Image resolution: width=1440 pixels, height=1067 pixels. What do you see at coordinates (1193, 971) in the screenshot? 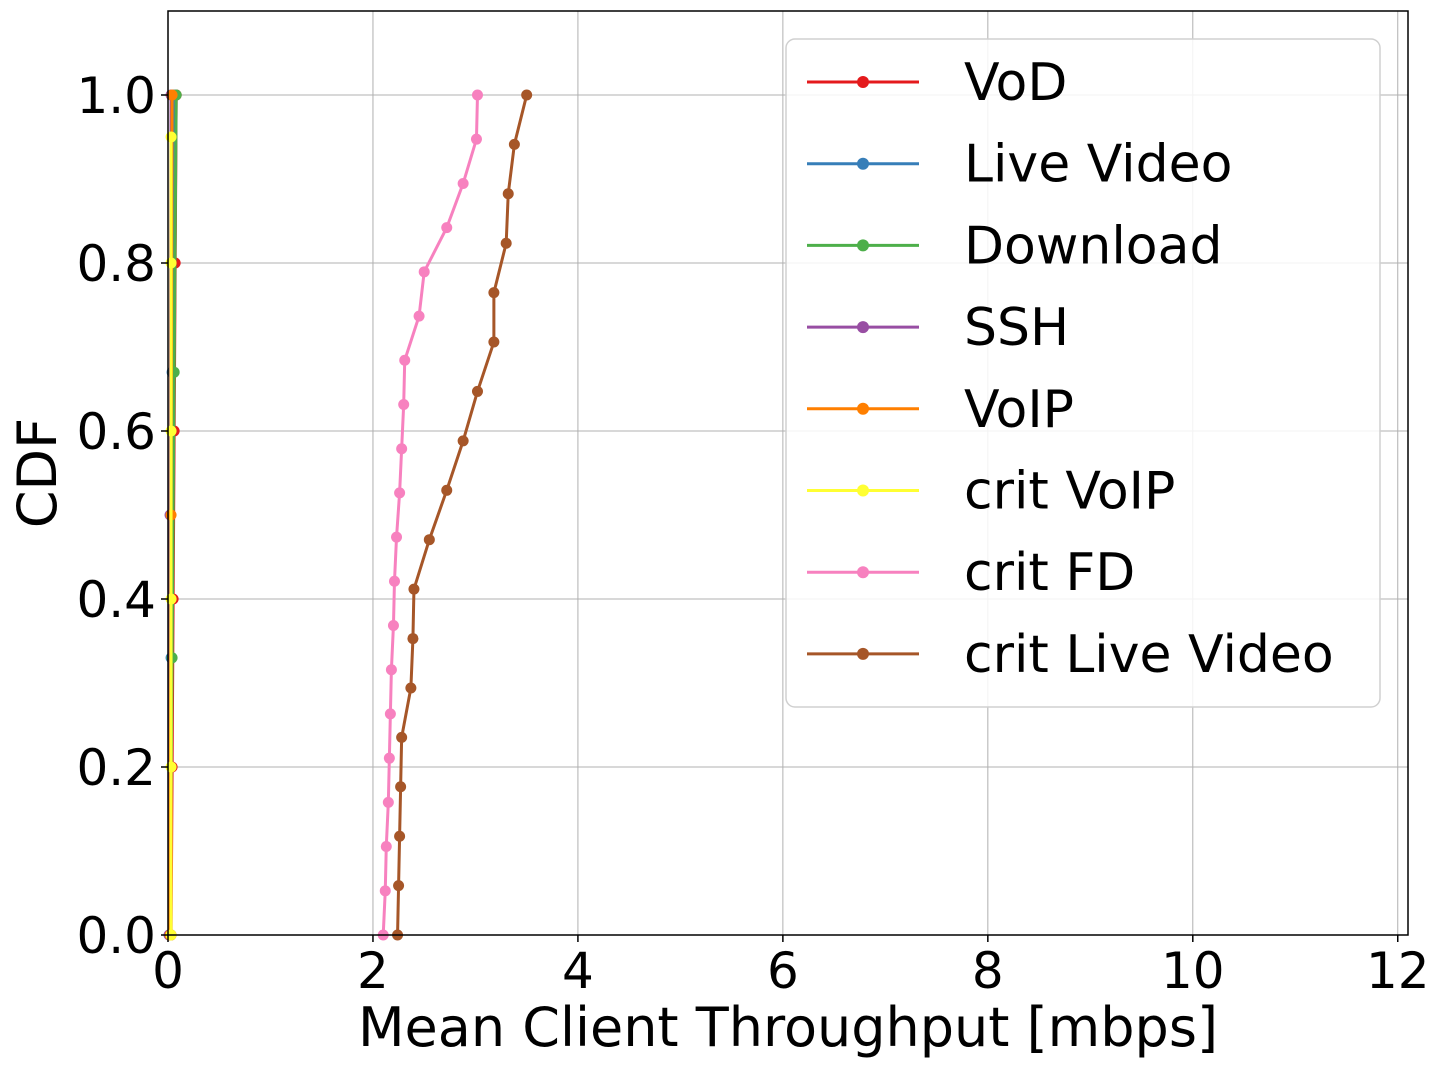
I see `x-tick-label: 10` at bounding box center [1193, 971].